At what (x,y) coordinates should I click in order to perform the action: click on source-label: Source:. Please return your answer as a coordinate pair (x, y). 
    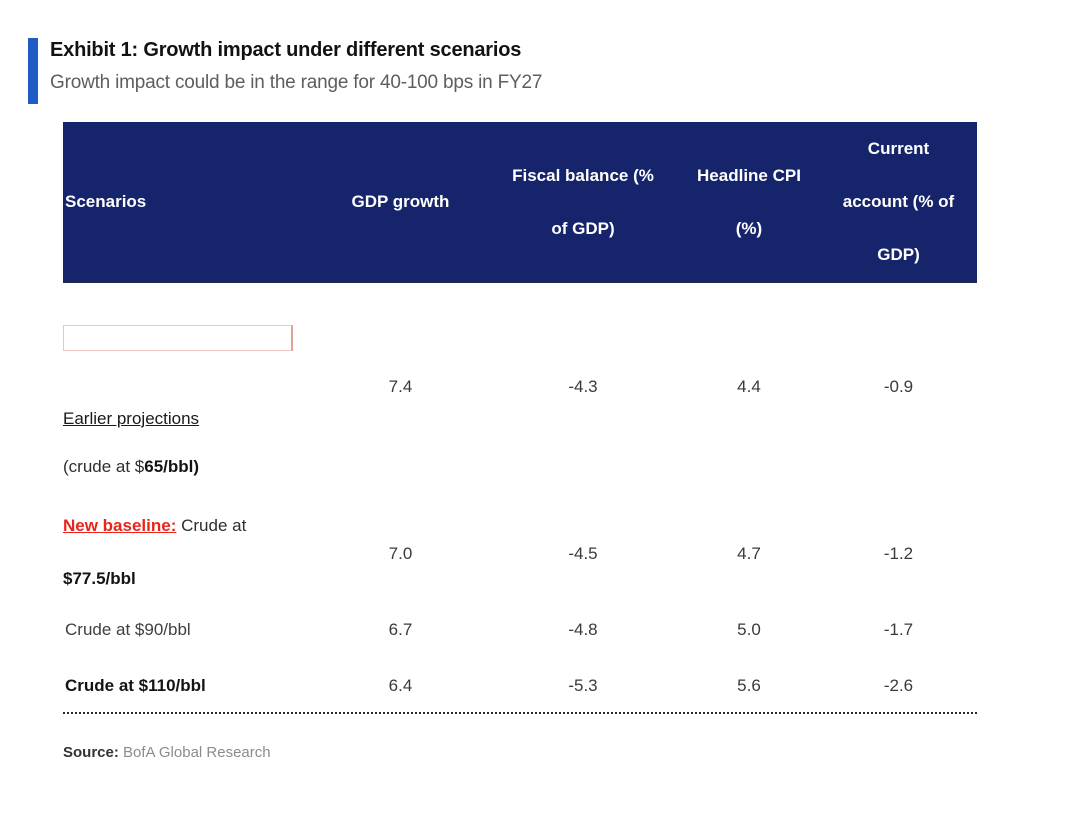
    Looking at the image, I should click on (91, 752).